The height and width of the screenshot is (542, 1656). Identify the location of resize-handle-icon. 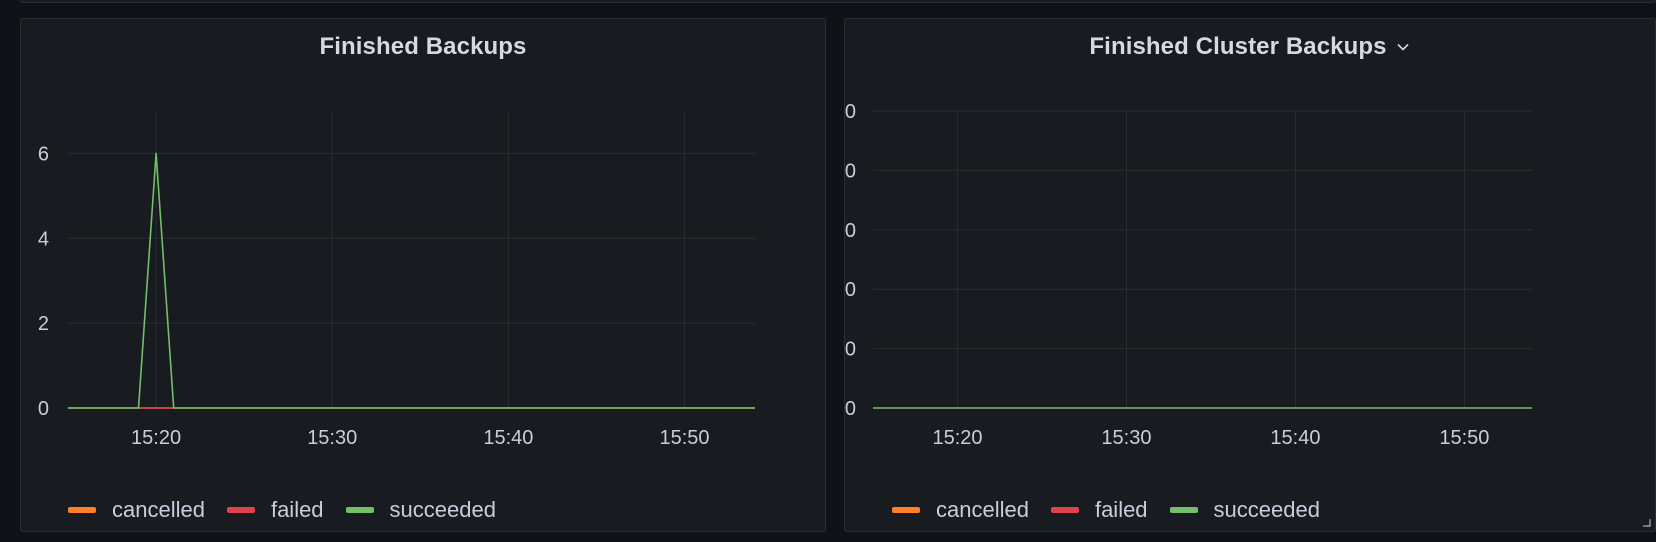
(1646, 522).